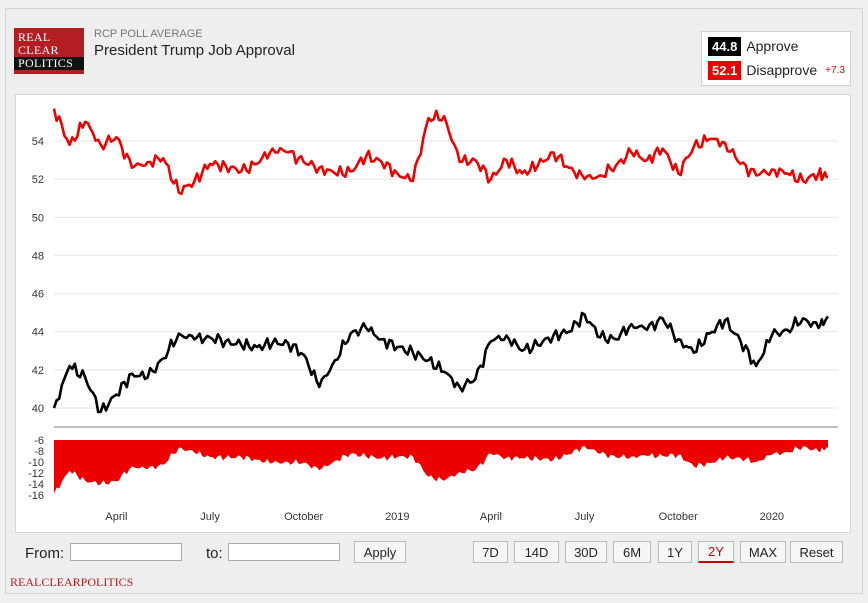 The image size is (868, 603). I want to click on y-tick-label: 54, so click(38, 142).